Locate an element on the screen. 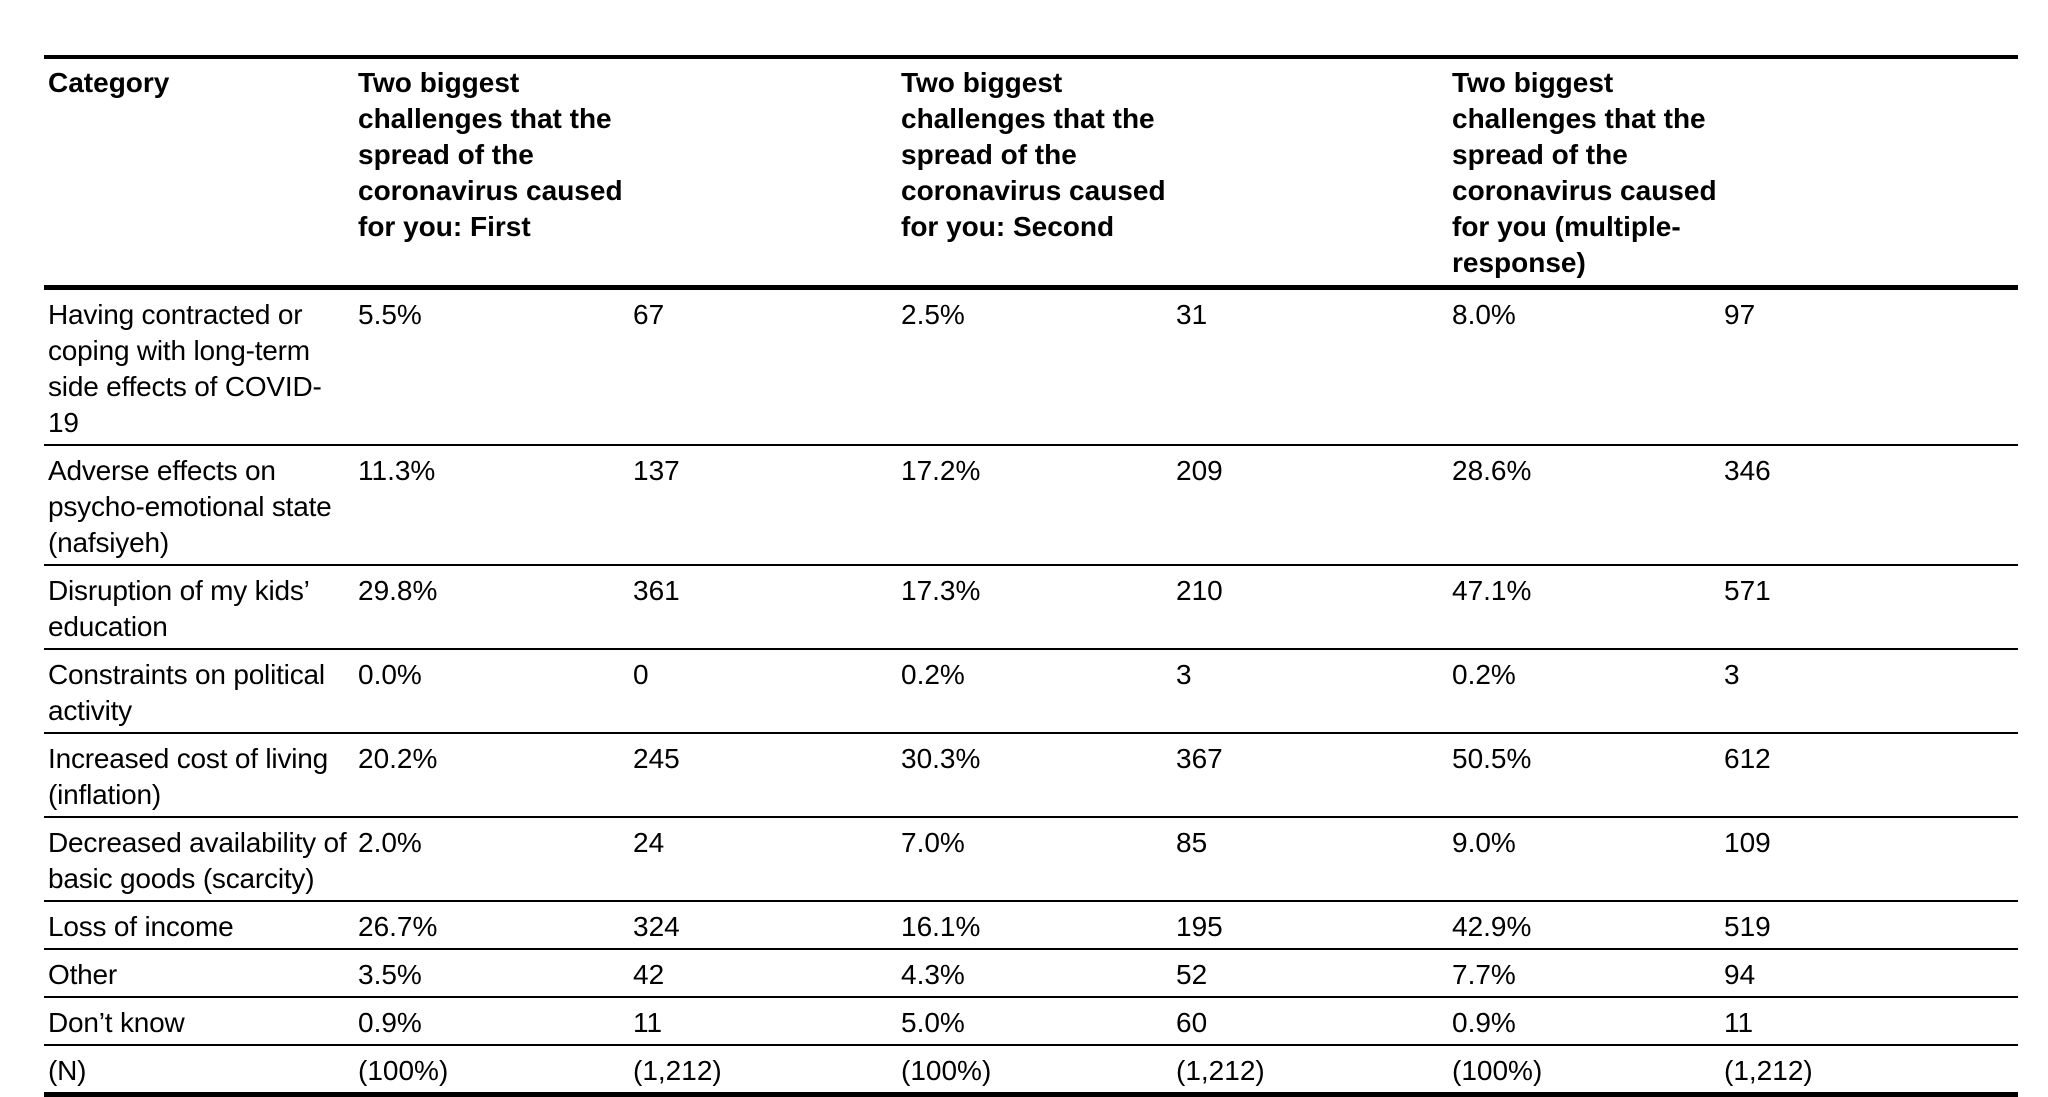 This screenshot has width=2048, height=1097. row-category: Don’t know is located at coordinates (116, 1022).